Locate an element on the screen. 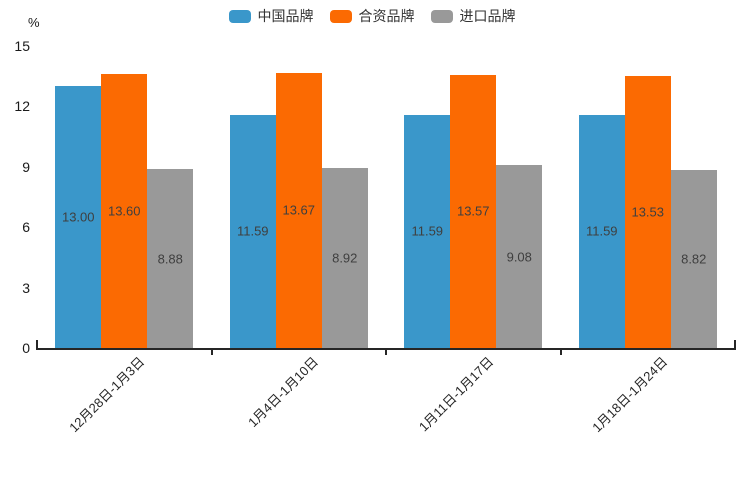 The height and width of the screenshot is (496, 744). bar-series1-cat3 is located at coordinates (647, 211).